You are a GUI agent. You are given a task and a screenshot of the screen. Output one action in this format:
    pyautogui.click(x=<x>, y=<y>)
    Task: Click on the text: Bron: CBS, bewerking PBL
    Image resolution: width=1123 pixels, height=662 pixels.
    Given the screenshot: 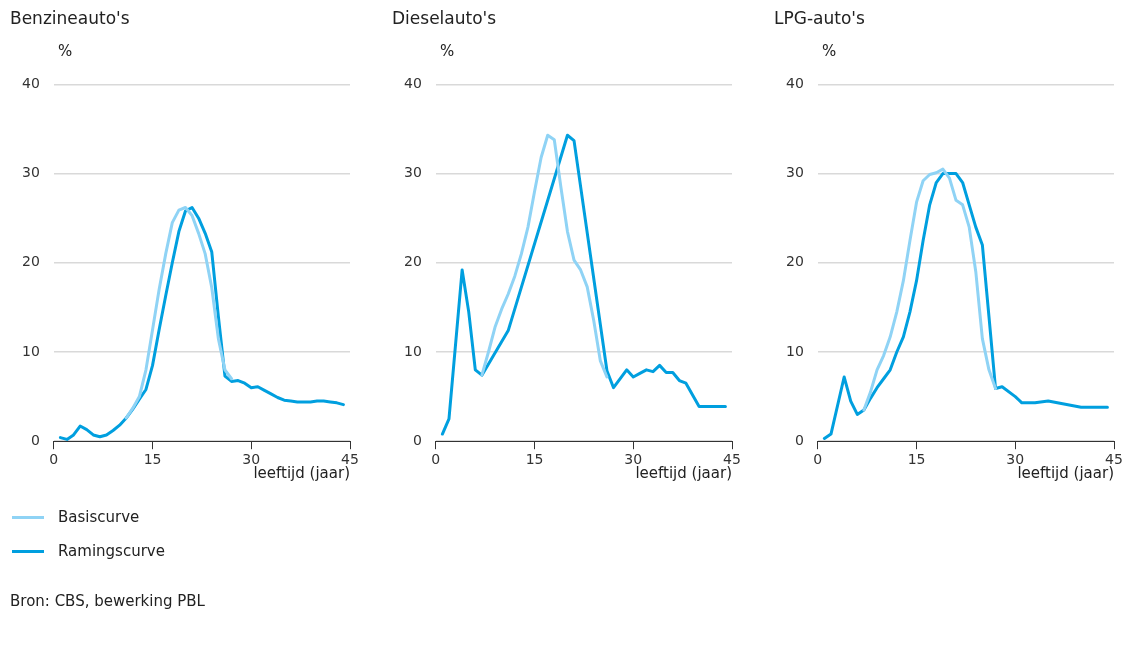 What is the action you would take?
    pyautogui.click(x=107, y=601)
    